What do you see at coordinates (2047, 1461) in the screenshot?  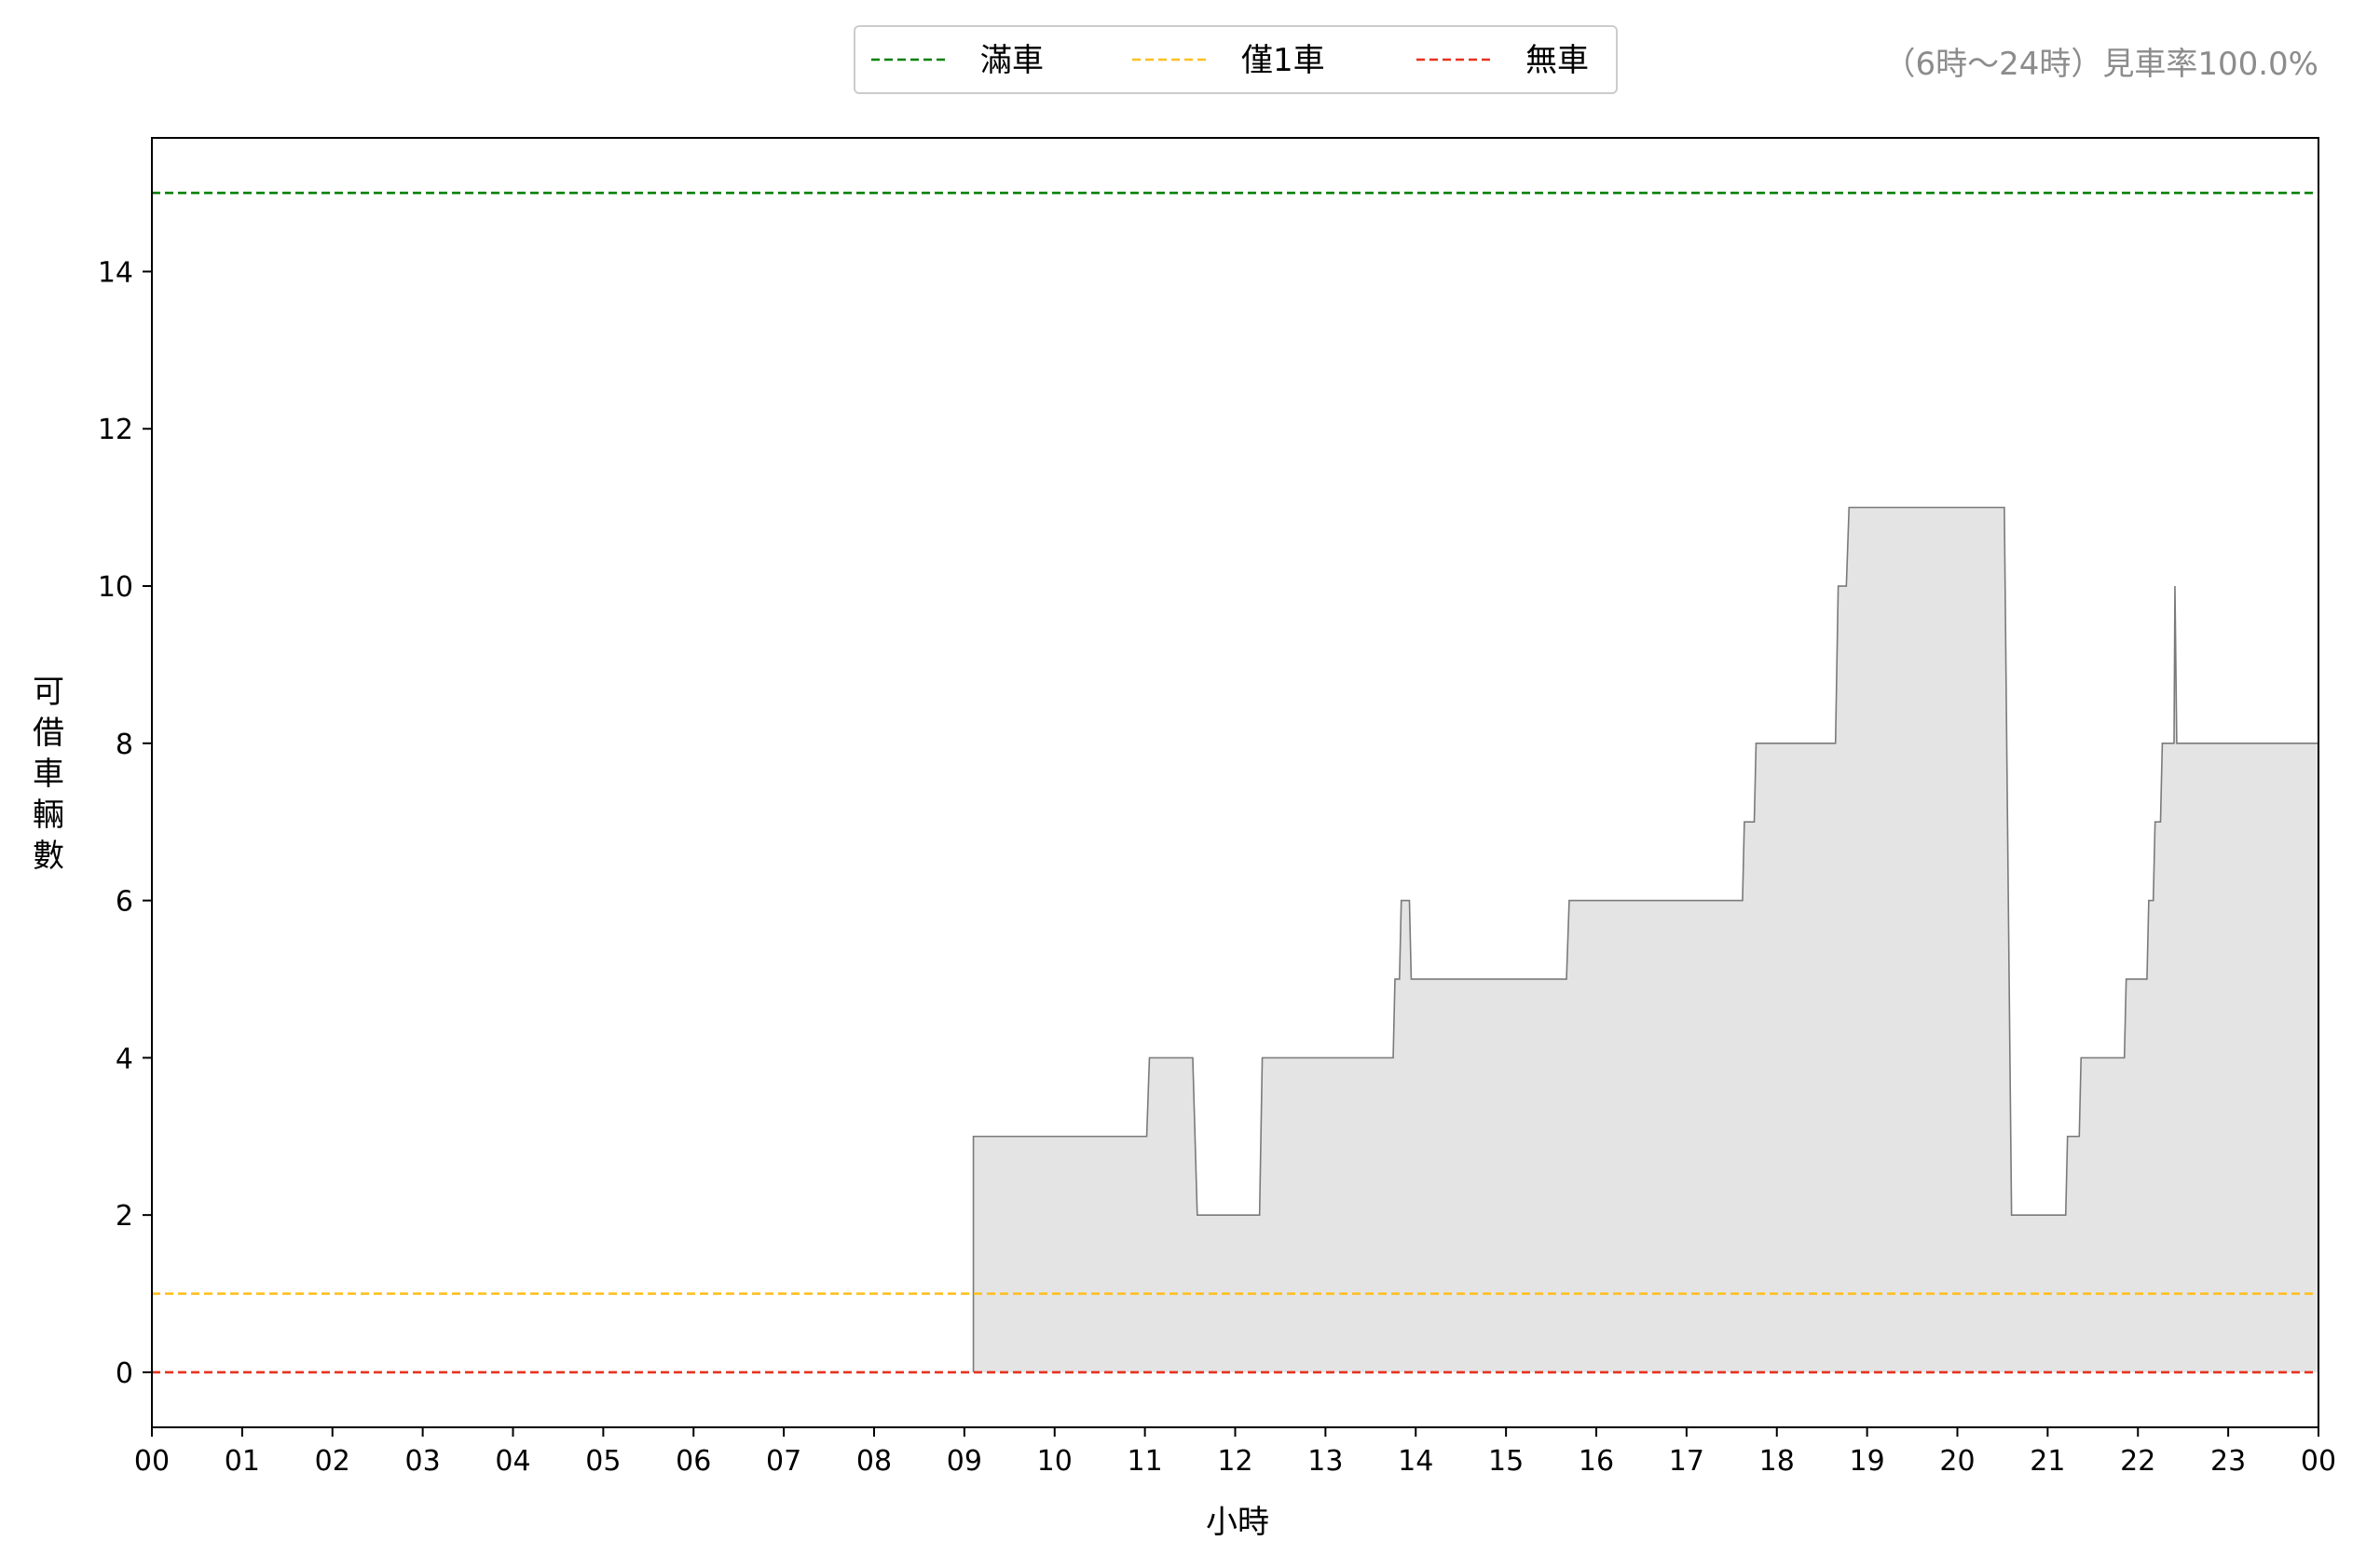 I see `x-tick-label-21: 21` at bounding box center [2047, 1461].